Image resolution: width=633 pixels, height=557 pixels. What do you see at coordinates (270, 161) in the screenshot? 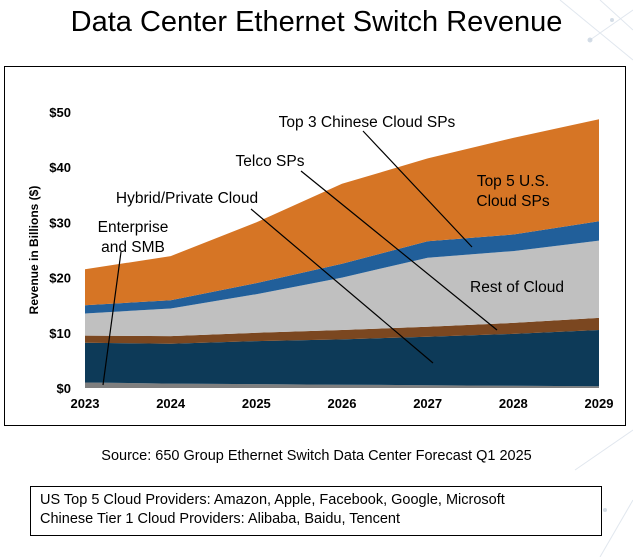
I see `annotation-label-telco: Telco SPs` at bounding box center [270, 161].